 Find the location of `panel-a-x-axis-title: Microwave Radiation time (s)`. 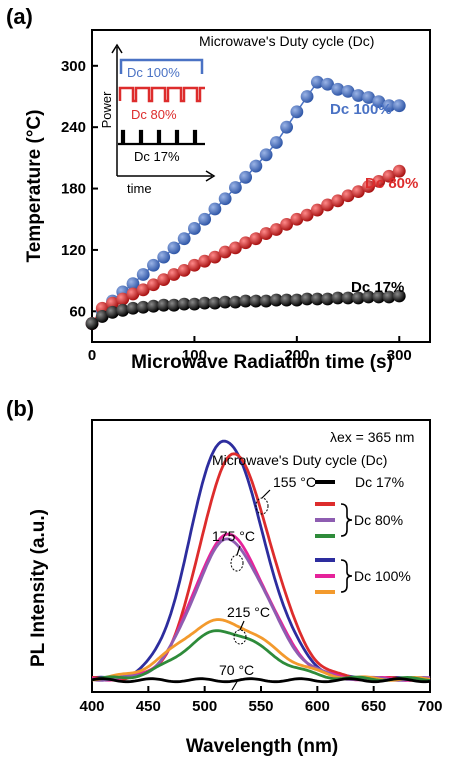

panel-a-x-axis-title: Microwave Radiation time (s) is located at coordinates (262, 362).